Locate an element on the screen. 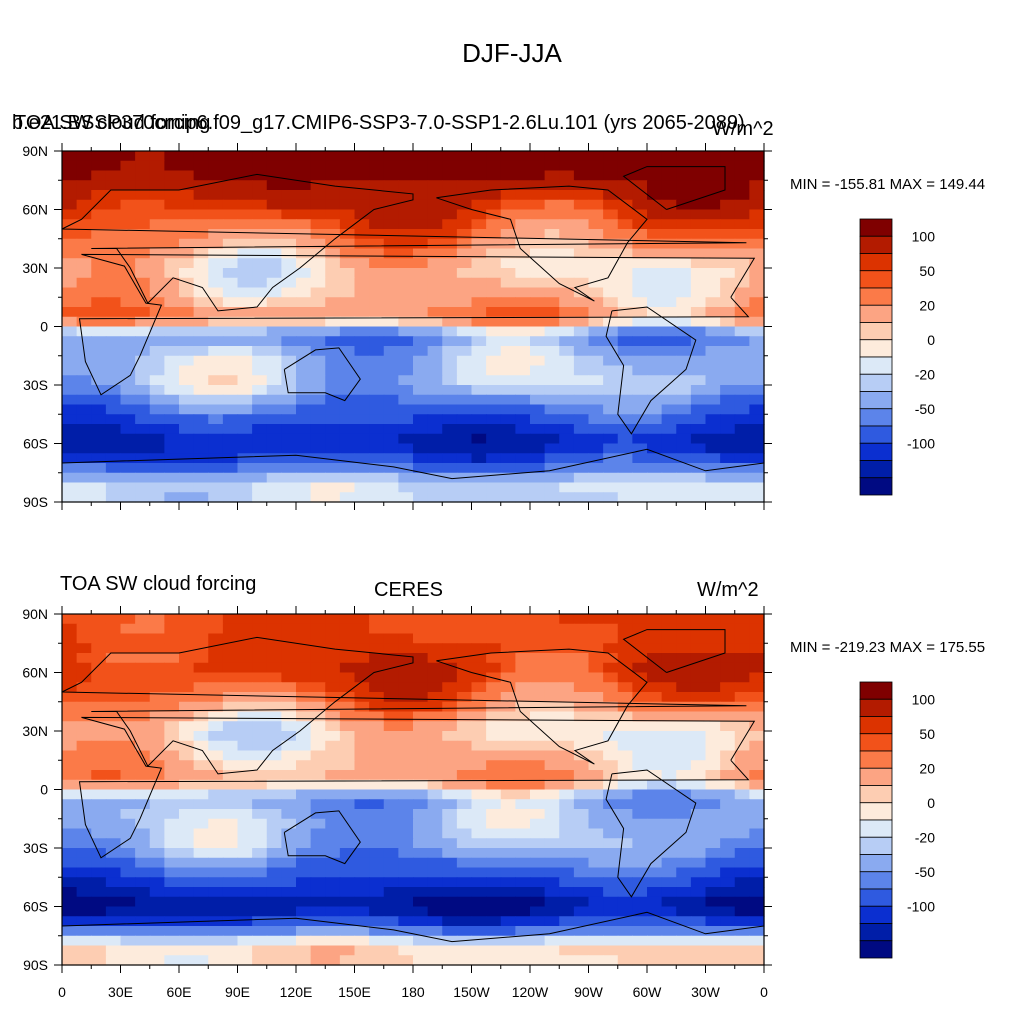  x-tick-label: 30W is located at coordinates (706, 992).